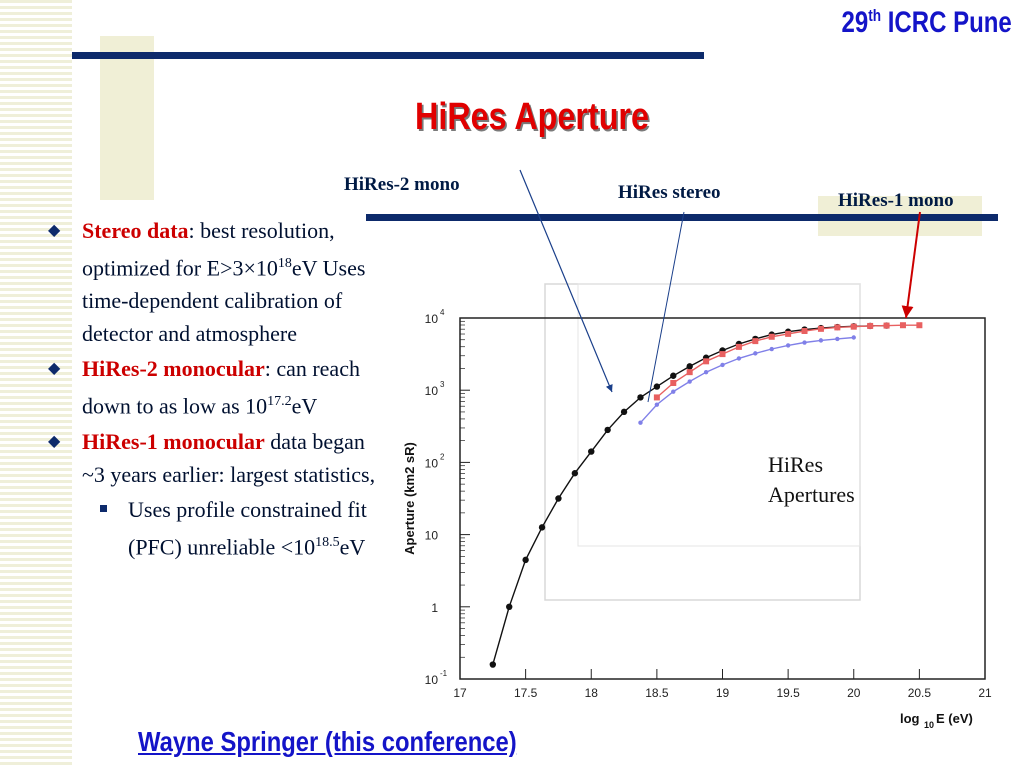 The width and height of the screenshot is (1024, 768). I want to click on x-axis-label-sub: 10, so click(929, 725).